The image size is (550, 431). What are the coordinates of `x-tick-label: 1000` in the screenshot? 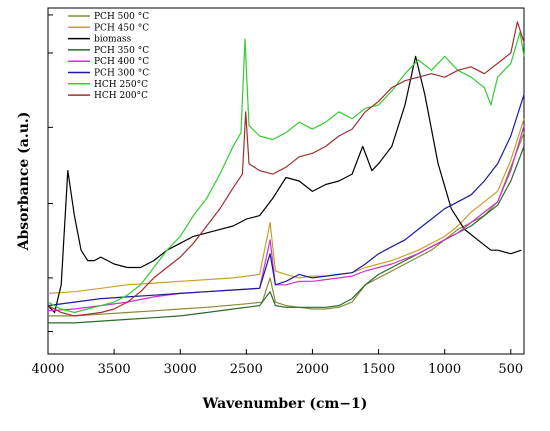 It's located at (444, 369).